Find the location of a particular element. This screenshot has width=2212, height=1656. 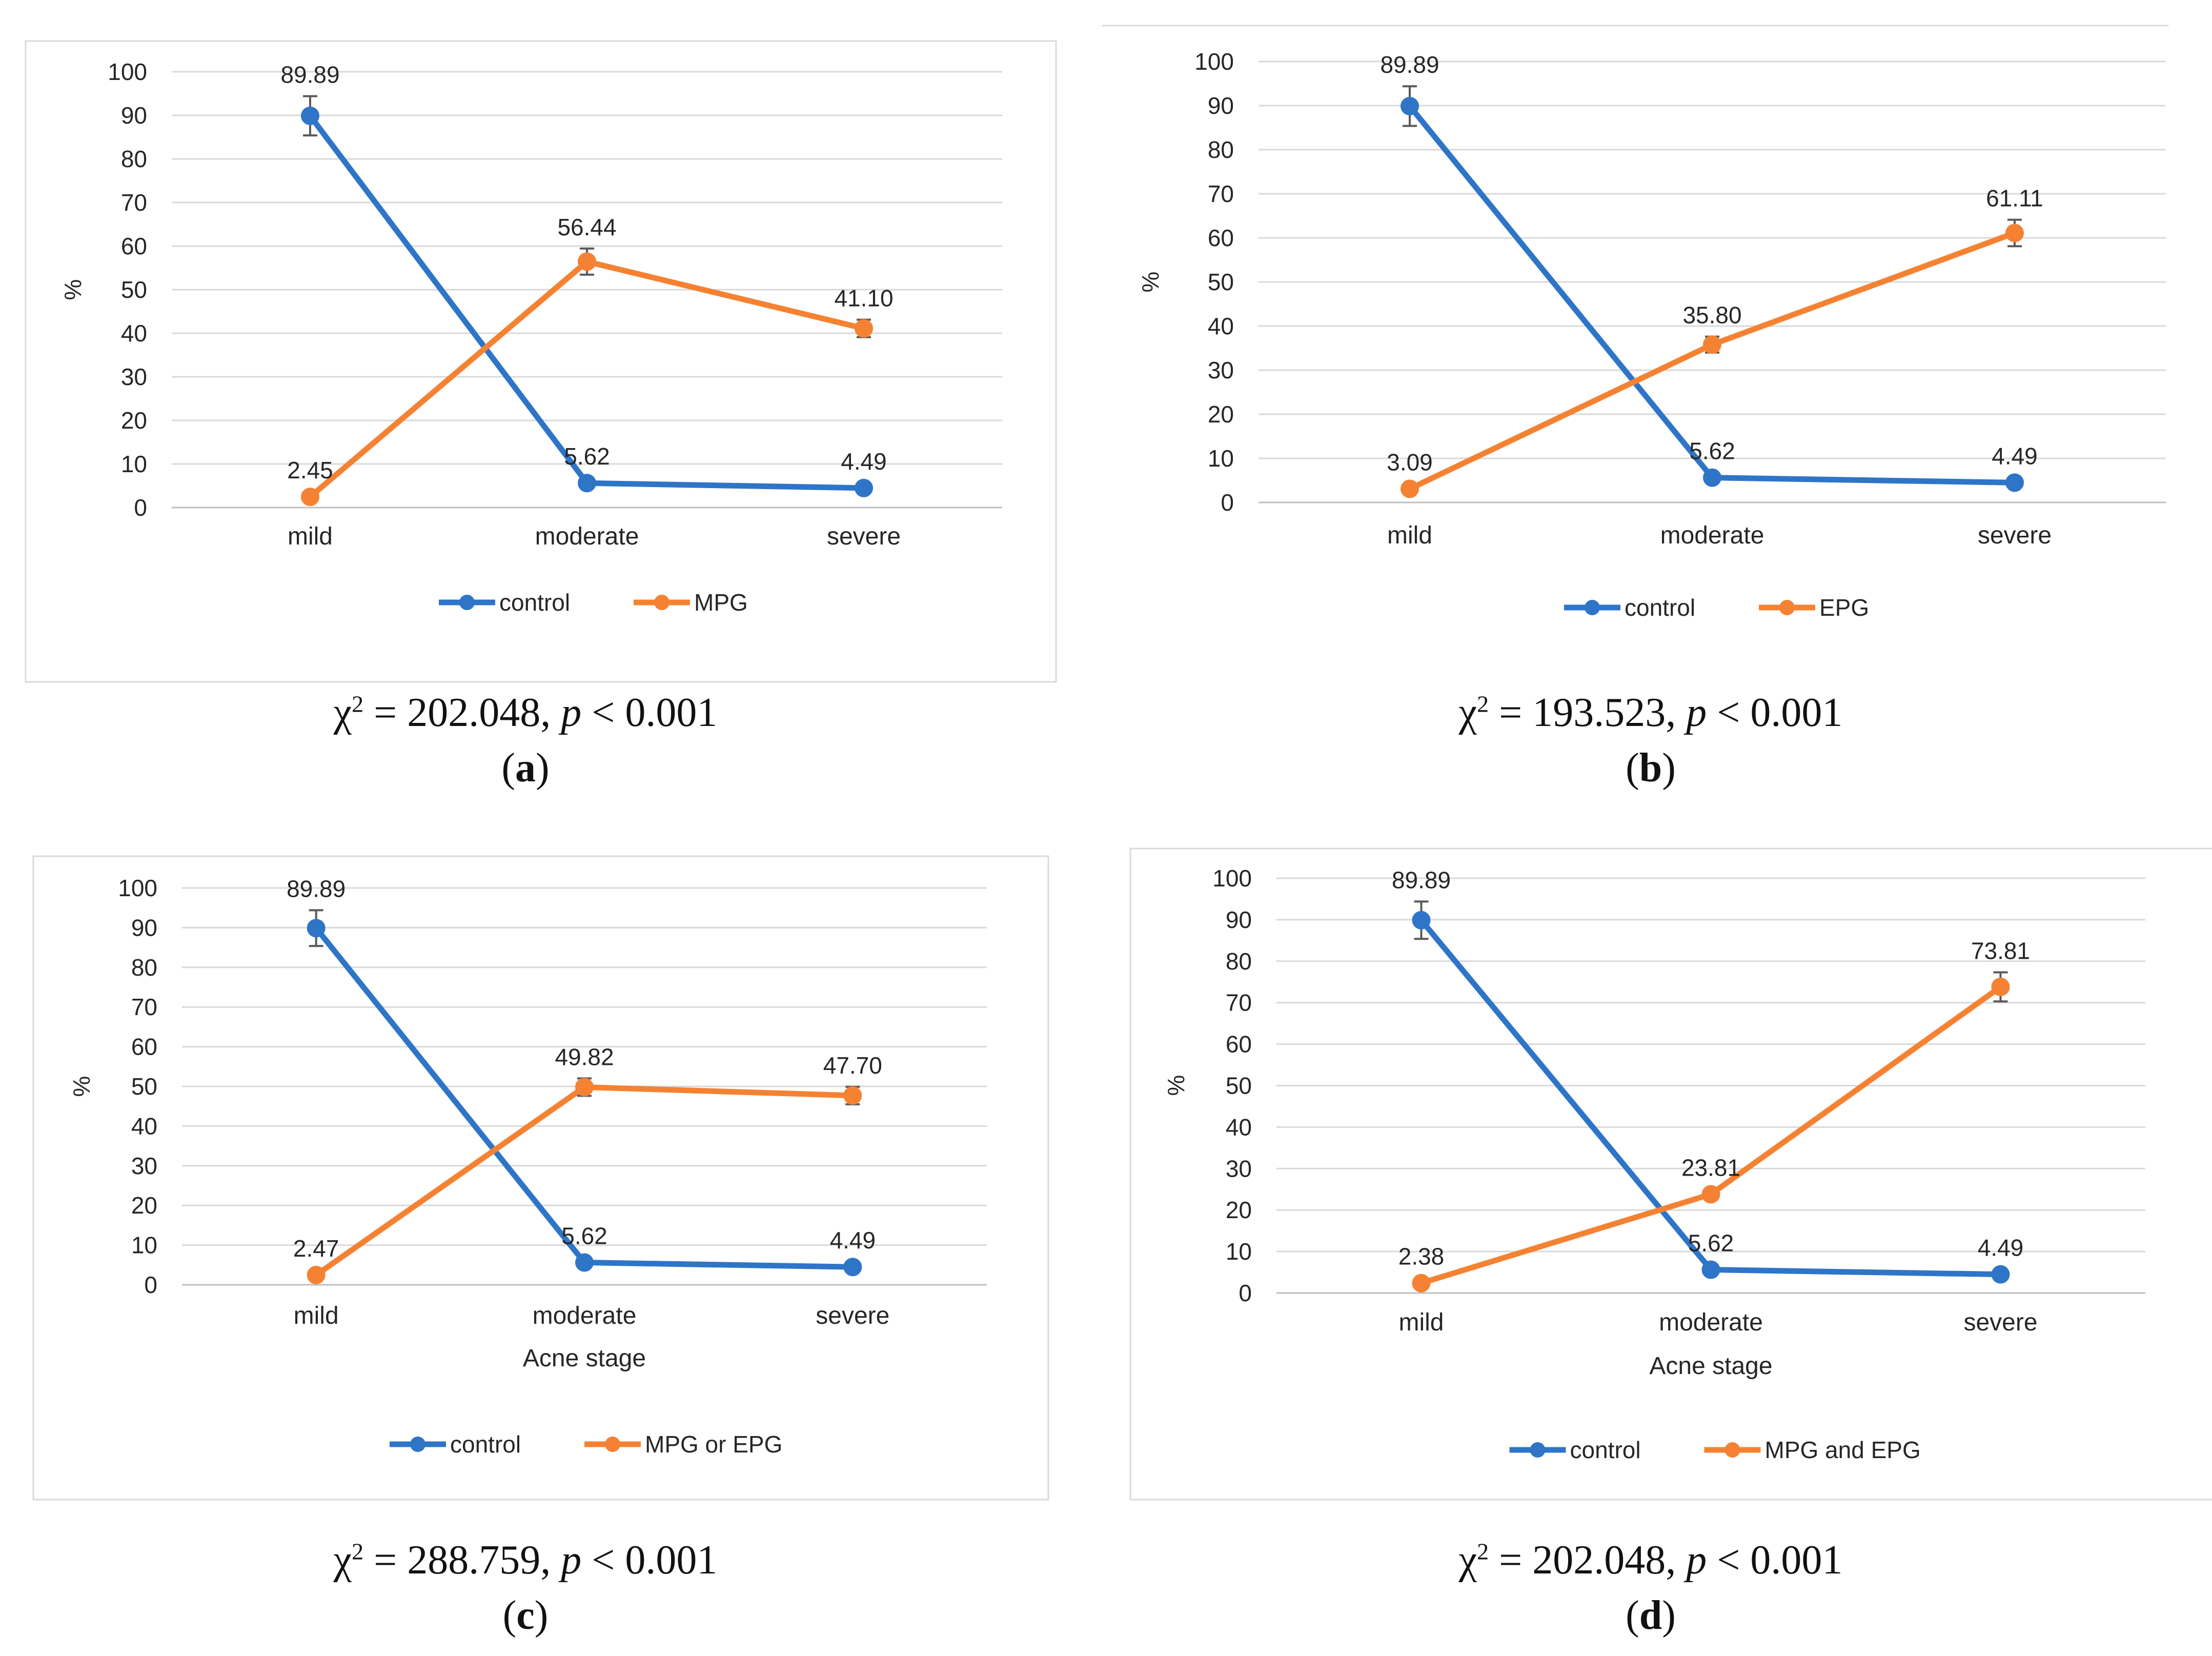

legend: control MPG is located at coordinates (593, 602).